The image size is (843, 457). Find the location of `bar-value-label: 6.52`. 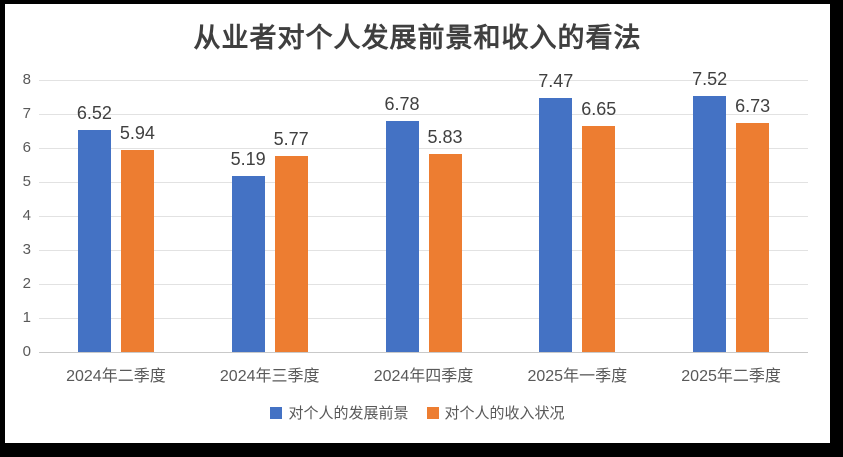

bar-value-label: 6.52 is located at coordinates (94, 113).